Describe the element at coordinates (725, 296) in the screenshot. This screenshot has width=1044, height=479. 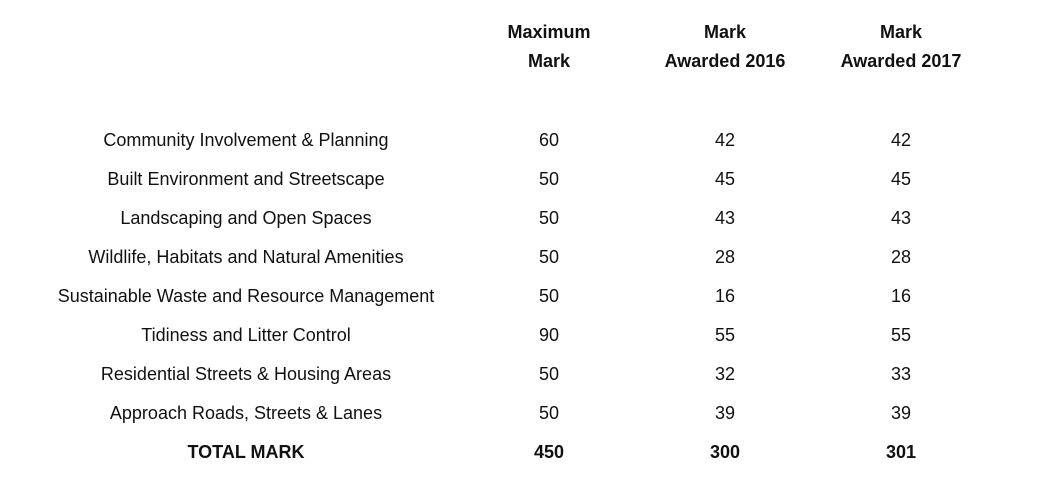
I see `mark-2016-value: 16` at that location.